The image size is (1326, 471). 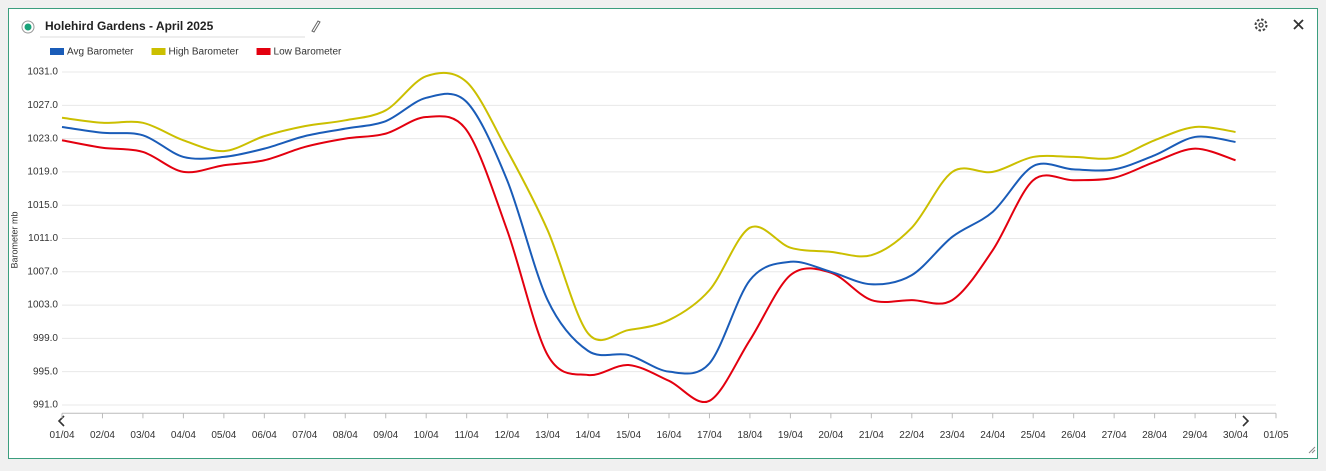 I want to click on y-axis-label: Barometer mb, so click(x=14, y=239).